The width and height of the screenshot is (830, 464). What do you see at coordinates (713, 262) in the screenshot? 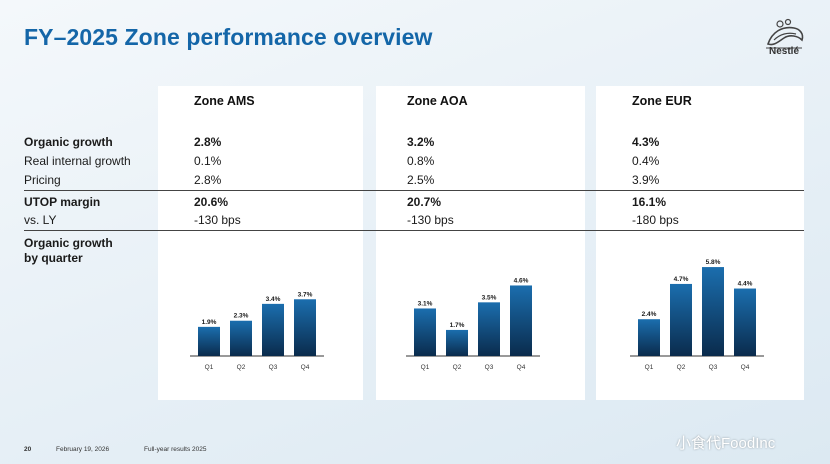
I see `data-label-eur-q3: 5.8%` at bounding box center [713, 262].